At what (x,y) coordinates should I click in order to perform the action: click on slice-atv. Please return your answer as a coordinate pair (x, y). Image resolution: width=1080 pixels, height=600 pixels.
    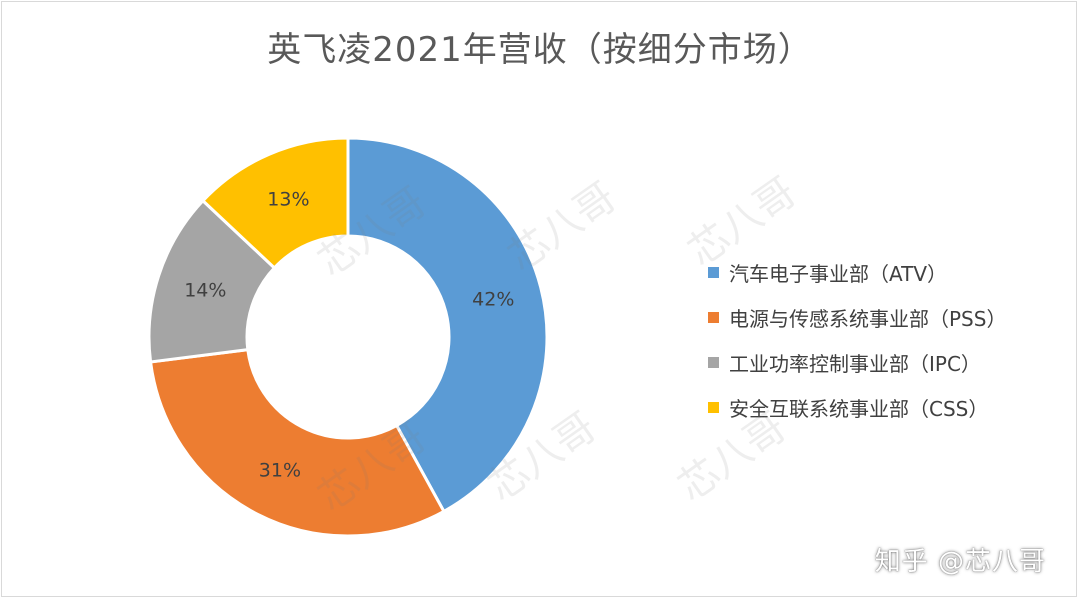
    Looking at the image, I should click on (447, 325).